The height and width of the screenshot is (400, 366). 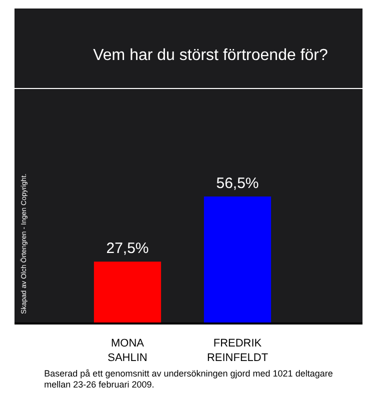 I want to click on text: Baserad på ett genomsnitt av undersökningen gjord med 1021 deltagare mellan 23-26 februari 2009., so click(x=188, y=379).